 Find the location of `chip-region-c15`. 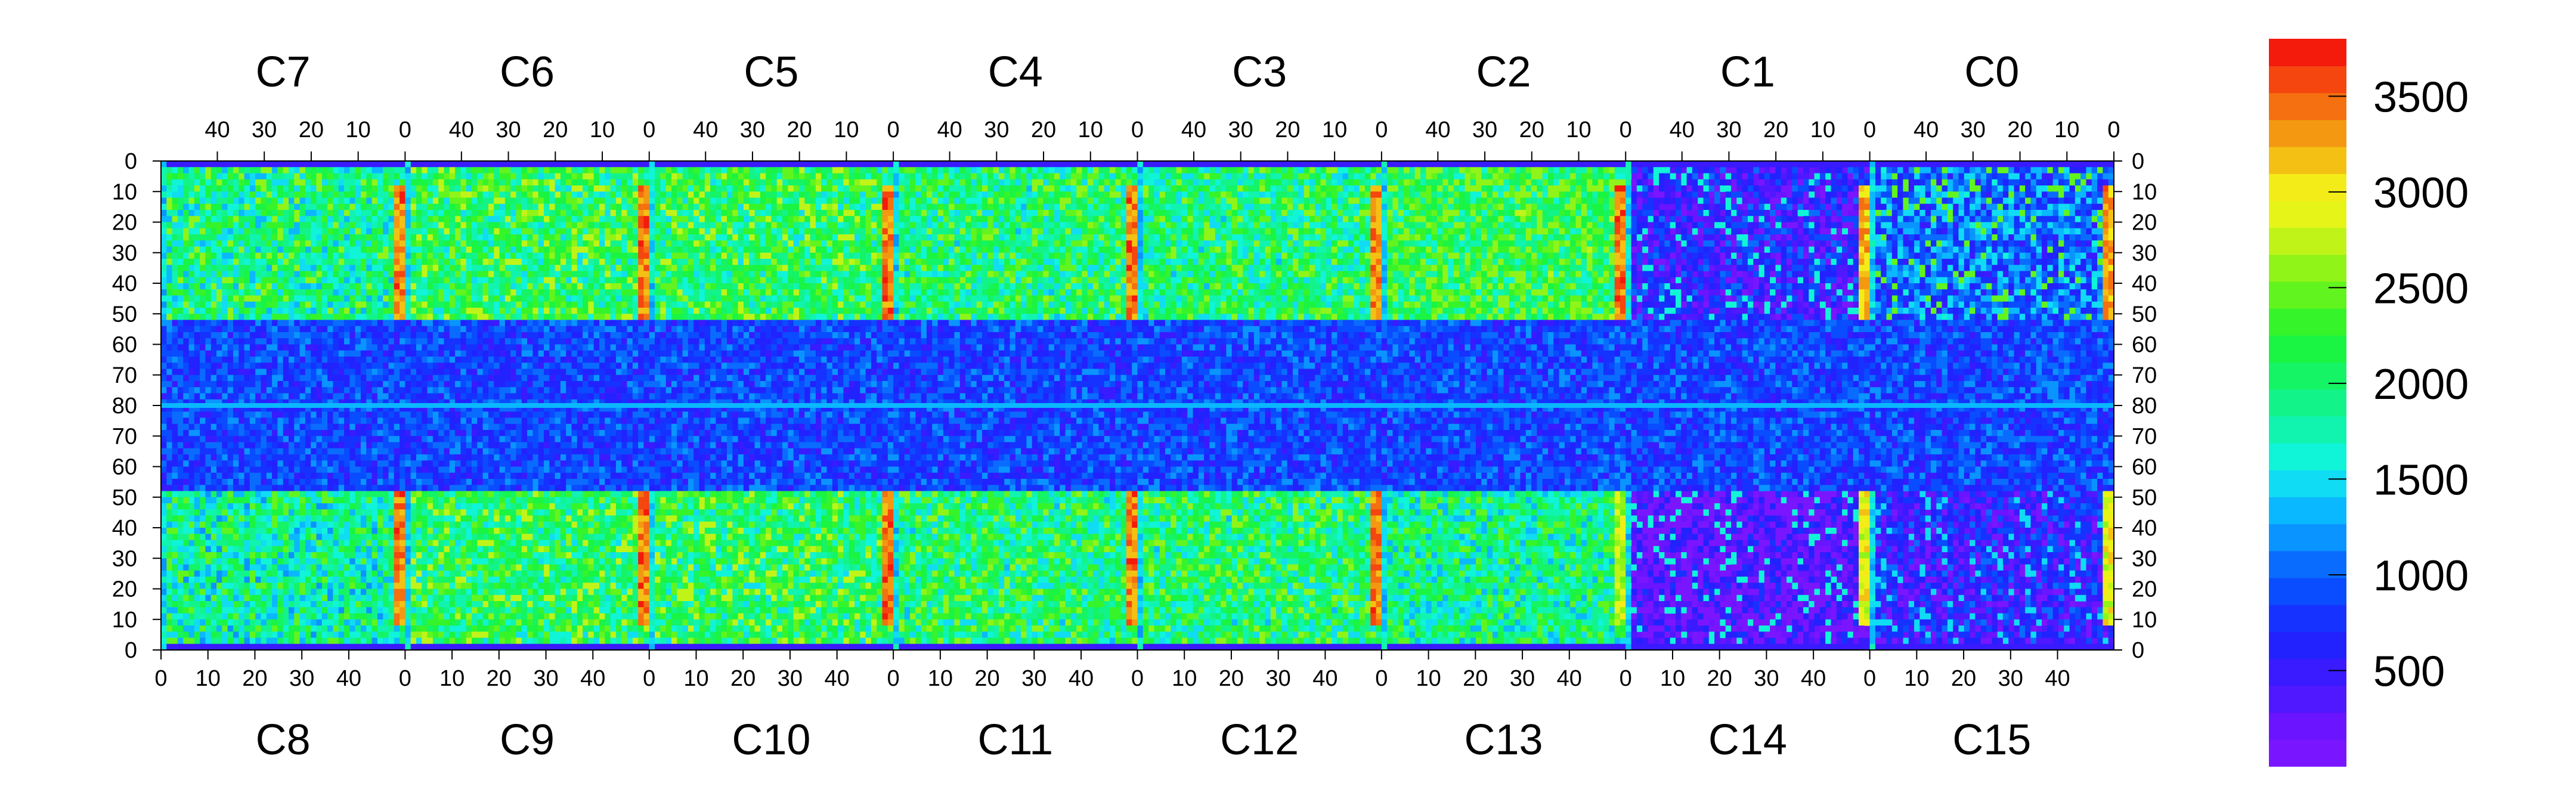

chip-region-c15 is located at coordinates (1992, 528).